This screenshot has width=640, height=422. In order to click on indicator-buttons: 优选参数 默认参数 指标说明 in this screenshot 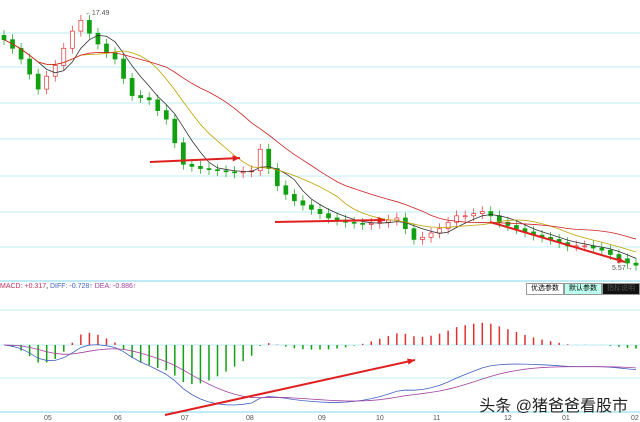, I will do `click(583, 289)`.